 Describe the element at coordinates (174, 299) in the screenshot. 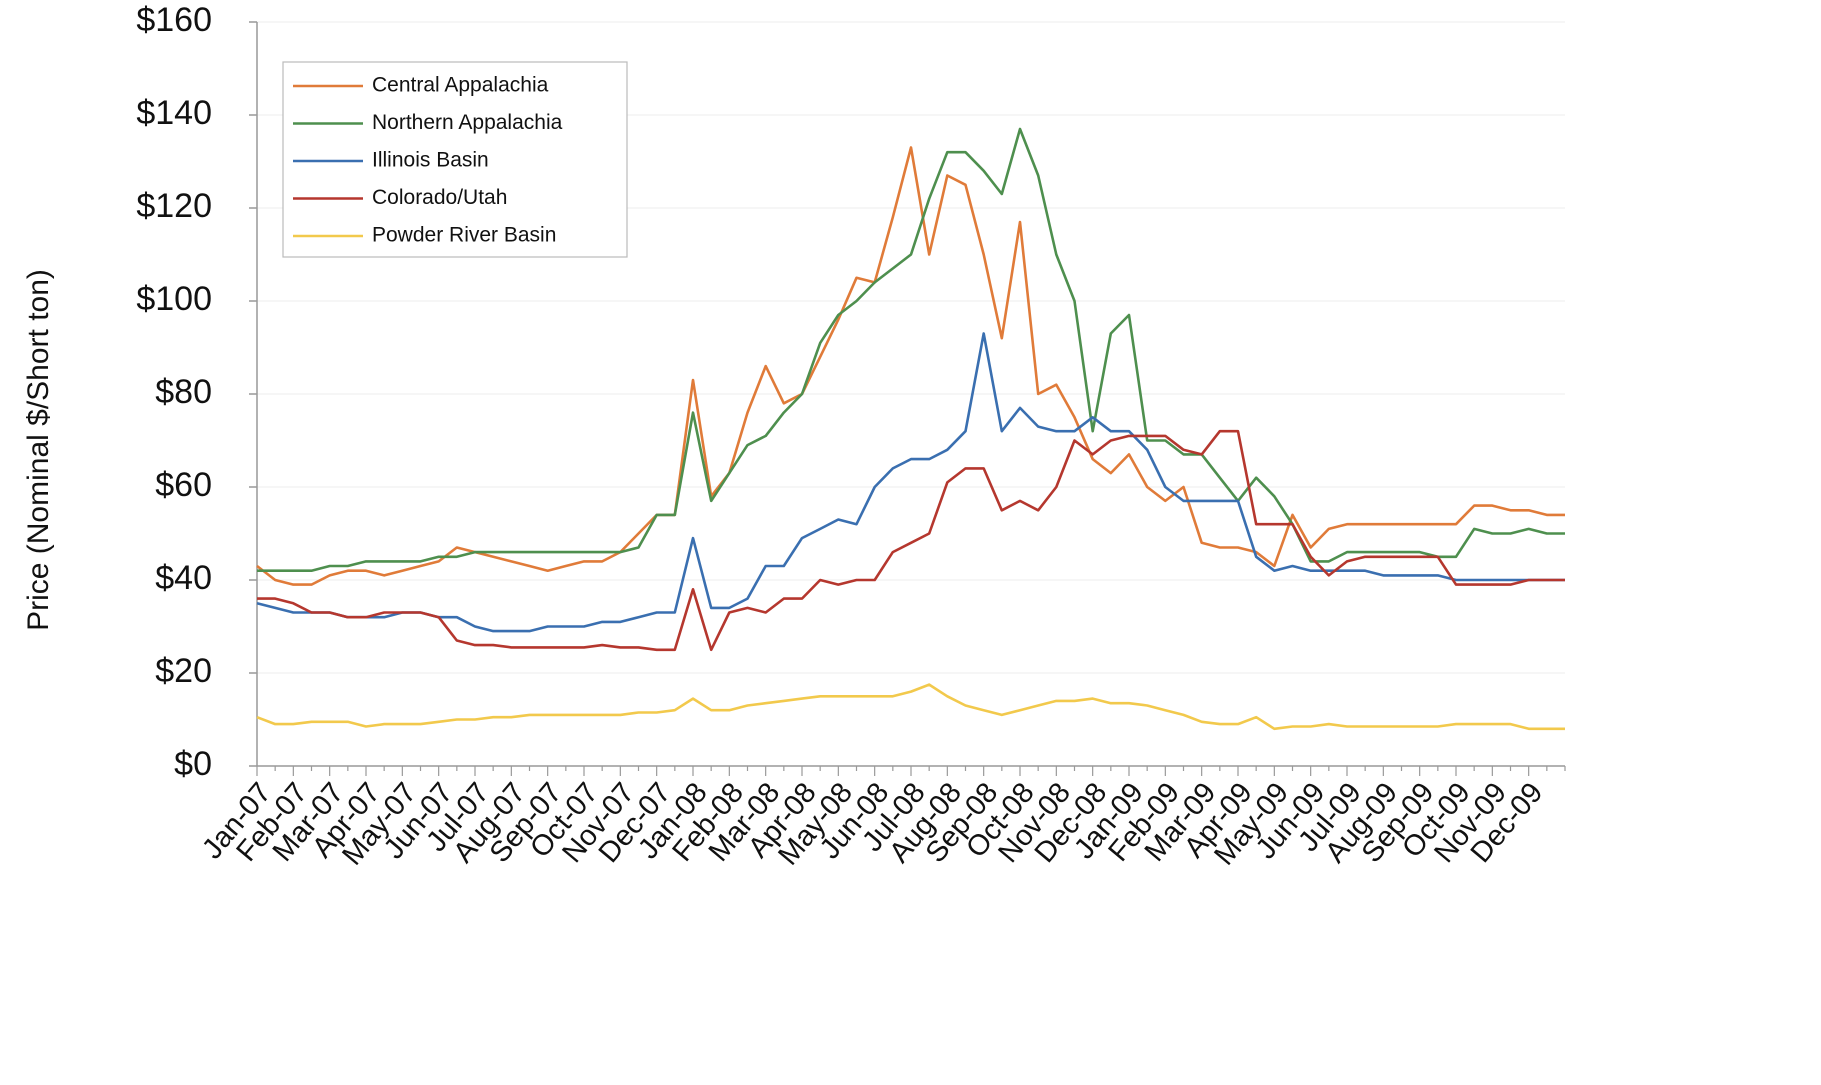

I see `y-tick-label: $100` at that location.